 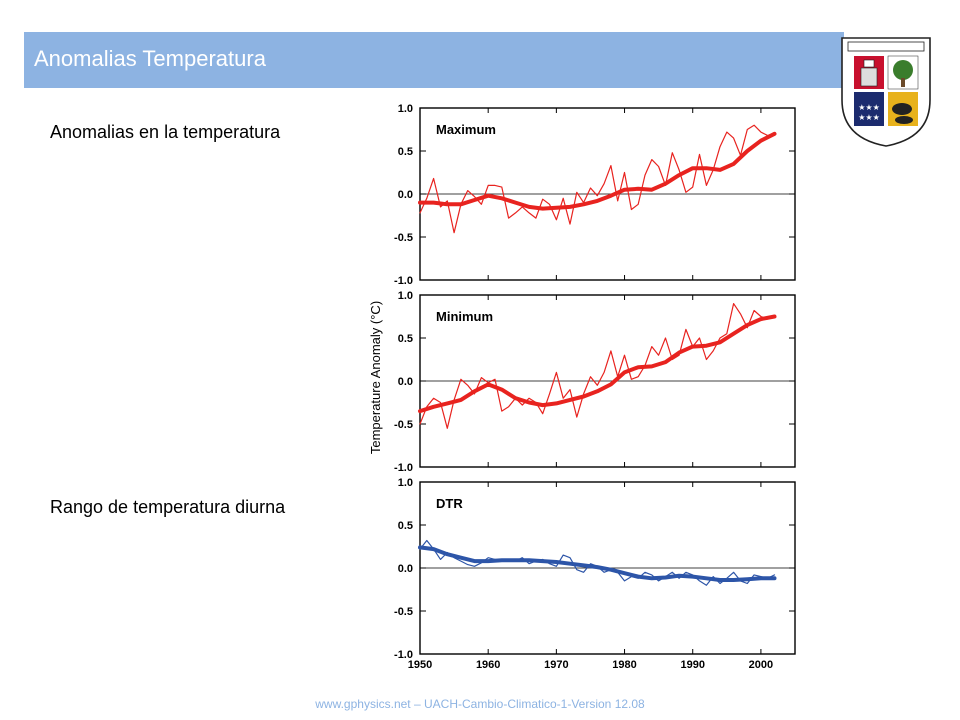 What do you see at coordinates (597, 563) in the screenshot?
I see `series-line-dtr-smoothed` at bounding box center [597, 563].